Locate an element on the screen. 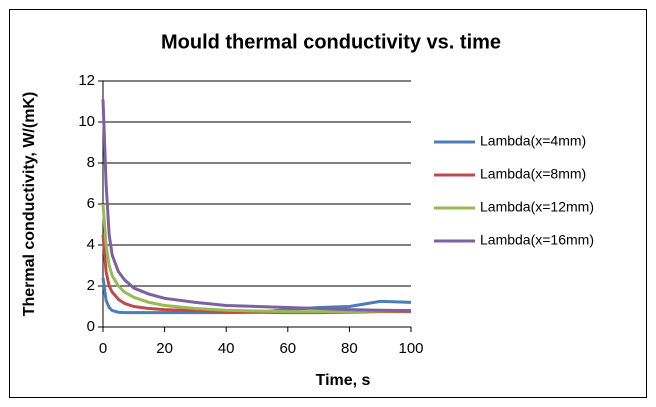 The height and width of the screenshot is (407, 656). y-tick-label: 4 is located at coordinates (91, 244).